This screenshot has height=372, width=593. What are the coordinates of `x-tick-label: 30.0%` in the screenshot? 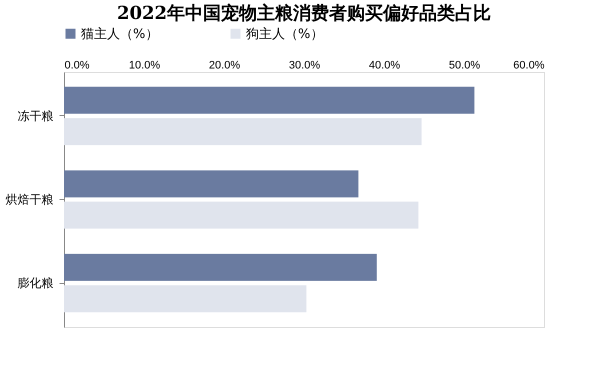 It's located at (304, 66).